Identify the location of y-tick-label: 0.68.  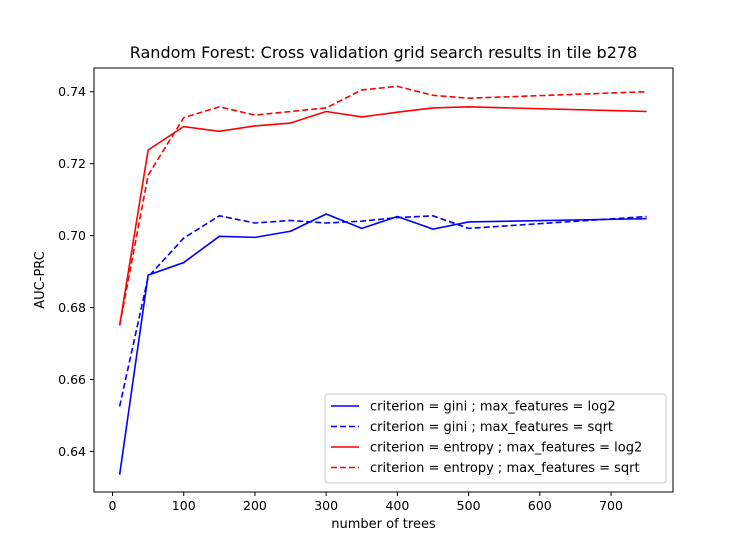
(72, 307).